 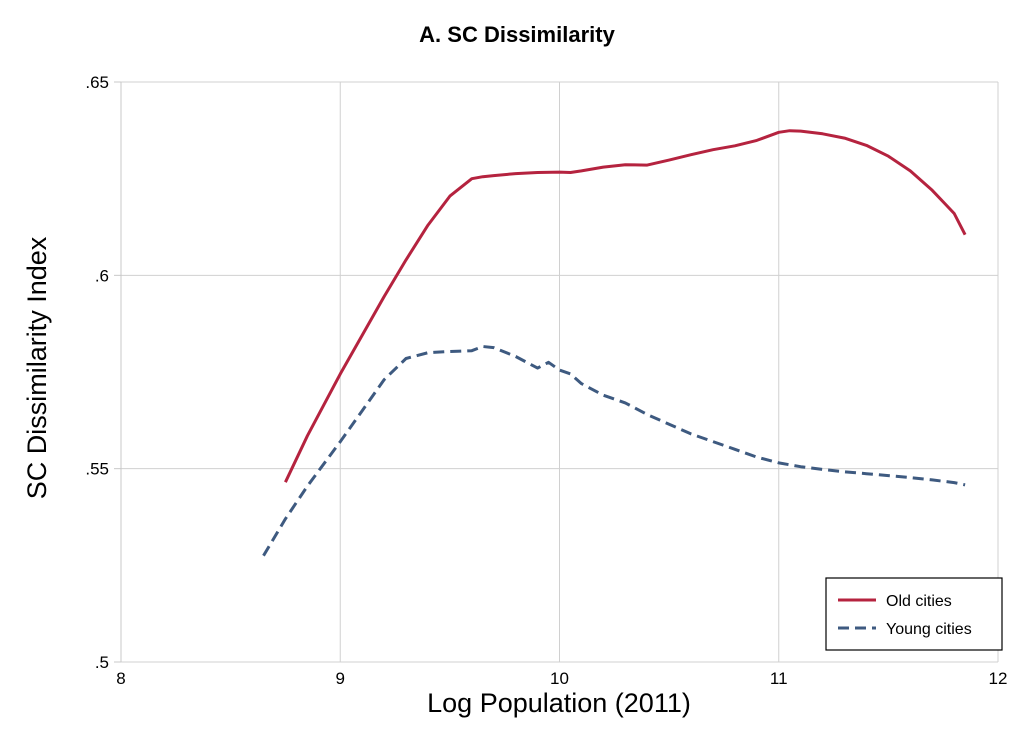 I want to click on x-tick-label: 12, so click(x=998, y=678).